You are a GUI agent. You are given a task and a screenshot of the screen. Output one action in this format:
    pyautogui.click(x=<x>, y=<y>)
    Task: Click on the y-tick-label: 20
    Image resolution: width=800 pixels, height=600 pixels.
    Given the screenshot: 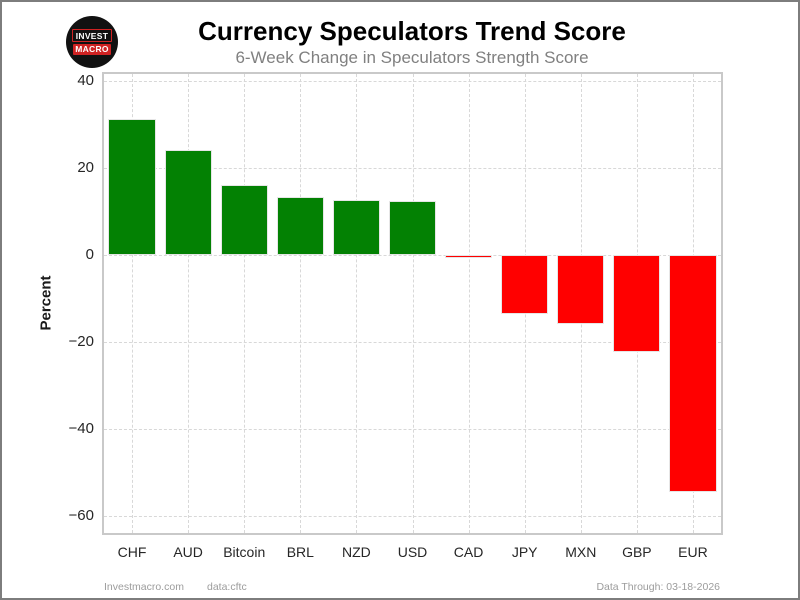 What is the action you would take?
    pyautogui.click(x=85, y=167)
    